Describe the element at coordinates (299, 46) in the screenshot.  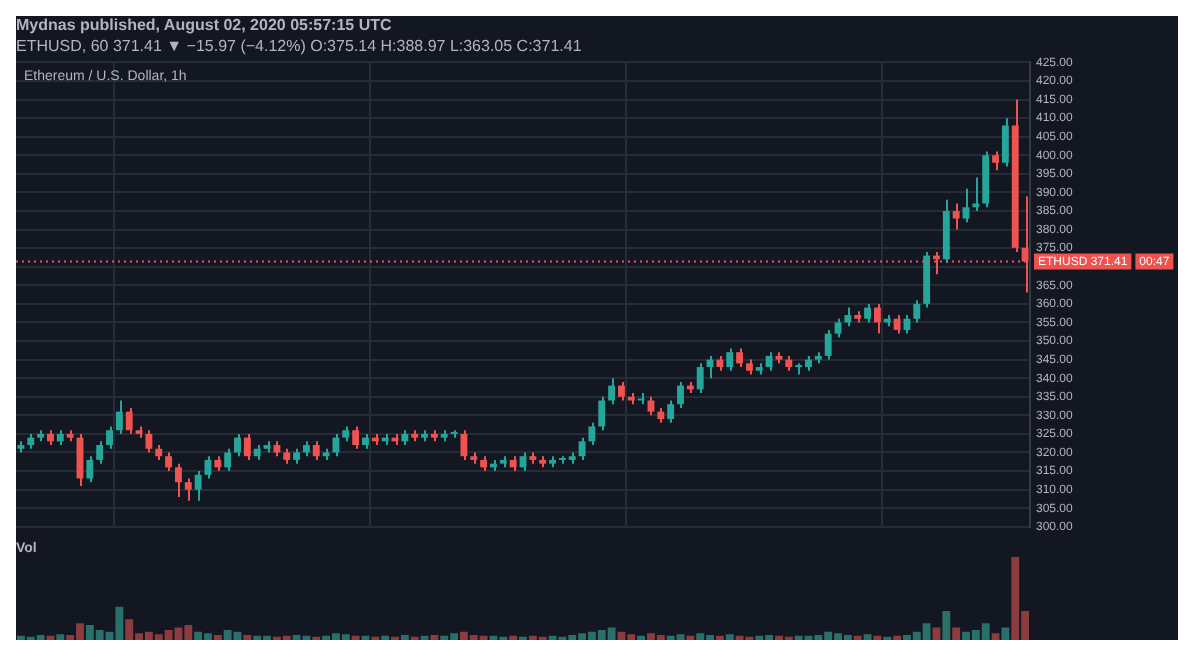
I see `chart-subtitle: ETHUSD, 60 371.41 ▼ −15.97 (−4.12%) O:375.14 H:388.97 L:363.05 C:371.41` at that location.